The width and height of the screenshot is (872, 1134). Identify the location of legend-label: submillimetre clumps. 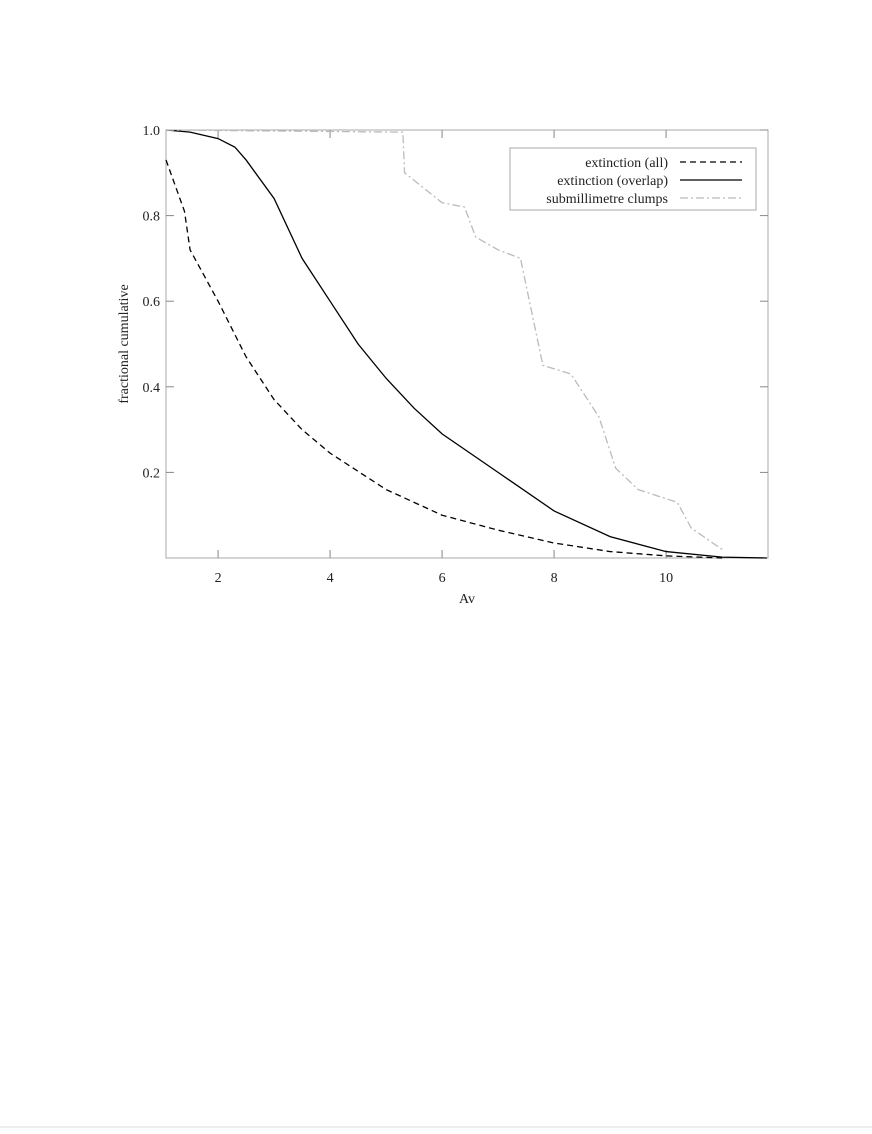
(607, 199).